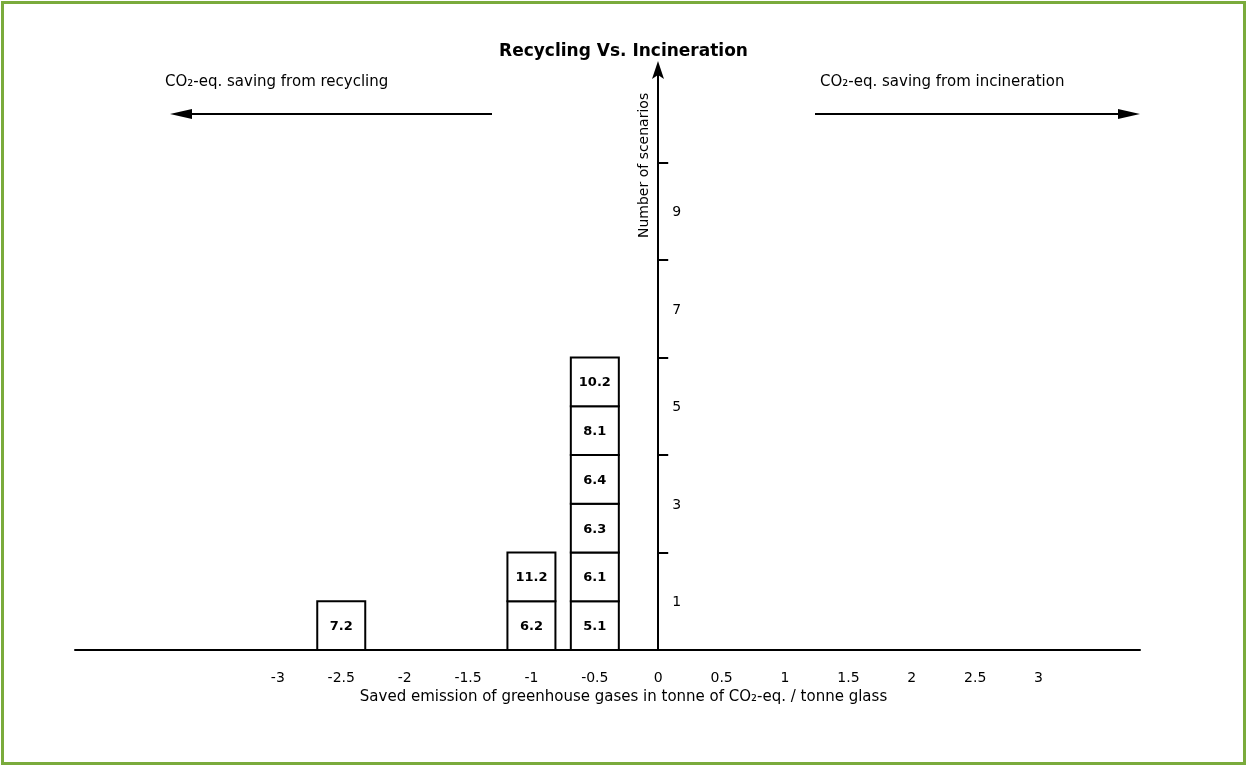  What do you see at coordinates (677, 601) in the screenshot?
I see `y-tick-label: 1` at bounding box center [677, 601].